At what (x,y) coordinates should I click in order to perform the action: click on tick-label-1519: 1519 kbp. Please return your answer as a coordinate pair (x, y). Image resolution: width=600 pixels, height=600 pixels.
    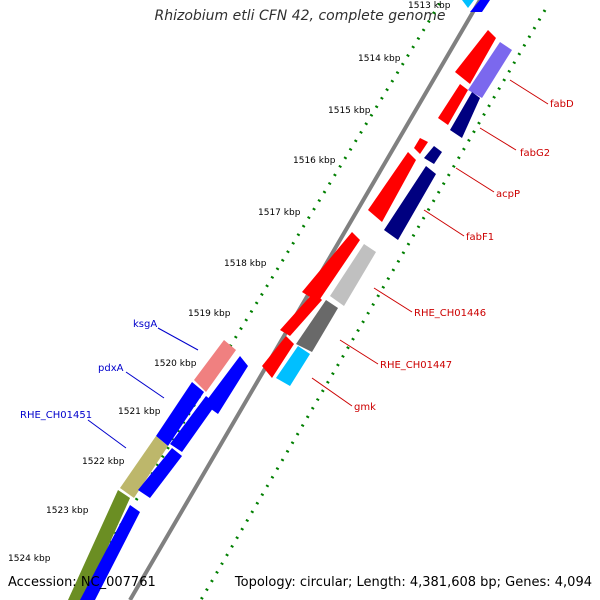
    Looking at the image, I should click on (209, 314).